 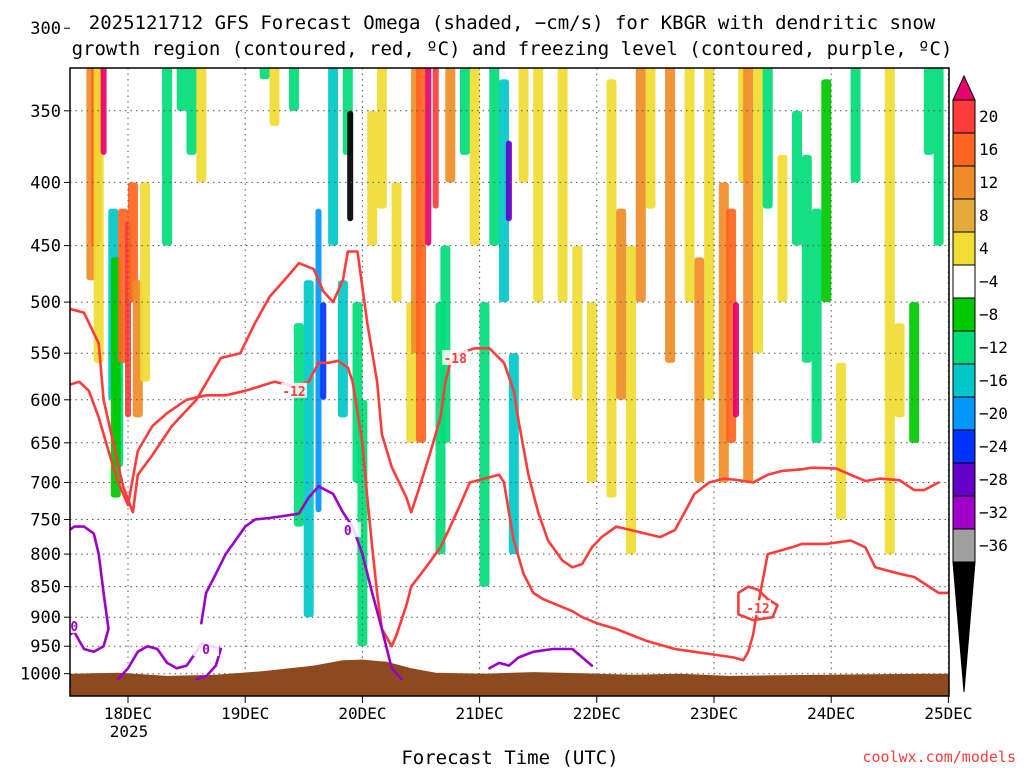 I want to click on colorbar-tick-label: 8, so click(x=984, y=215).